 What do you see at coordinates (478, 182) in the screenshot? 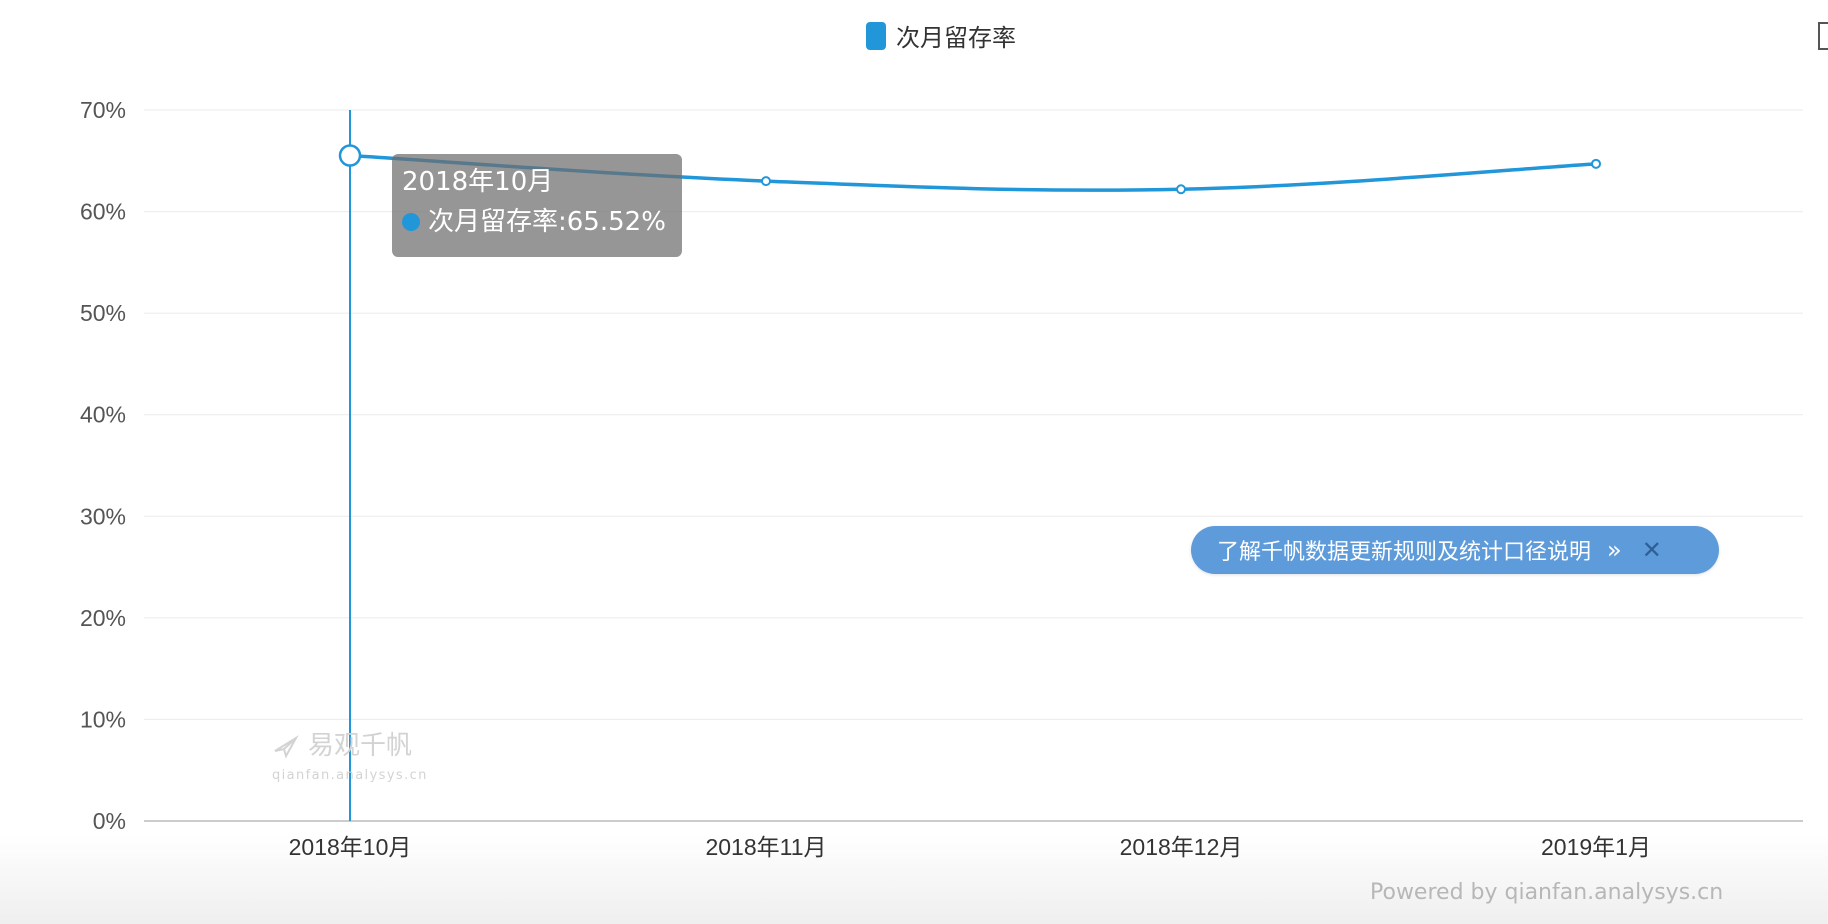
I see `tooltip-title: 2018年10月` at bounding box center [478, 182].